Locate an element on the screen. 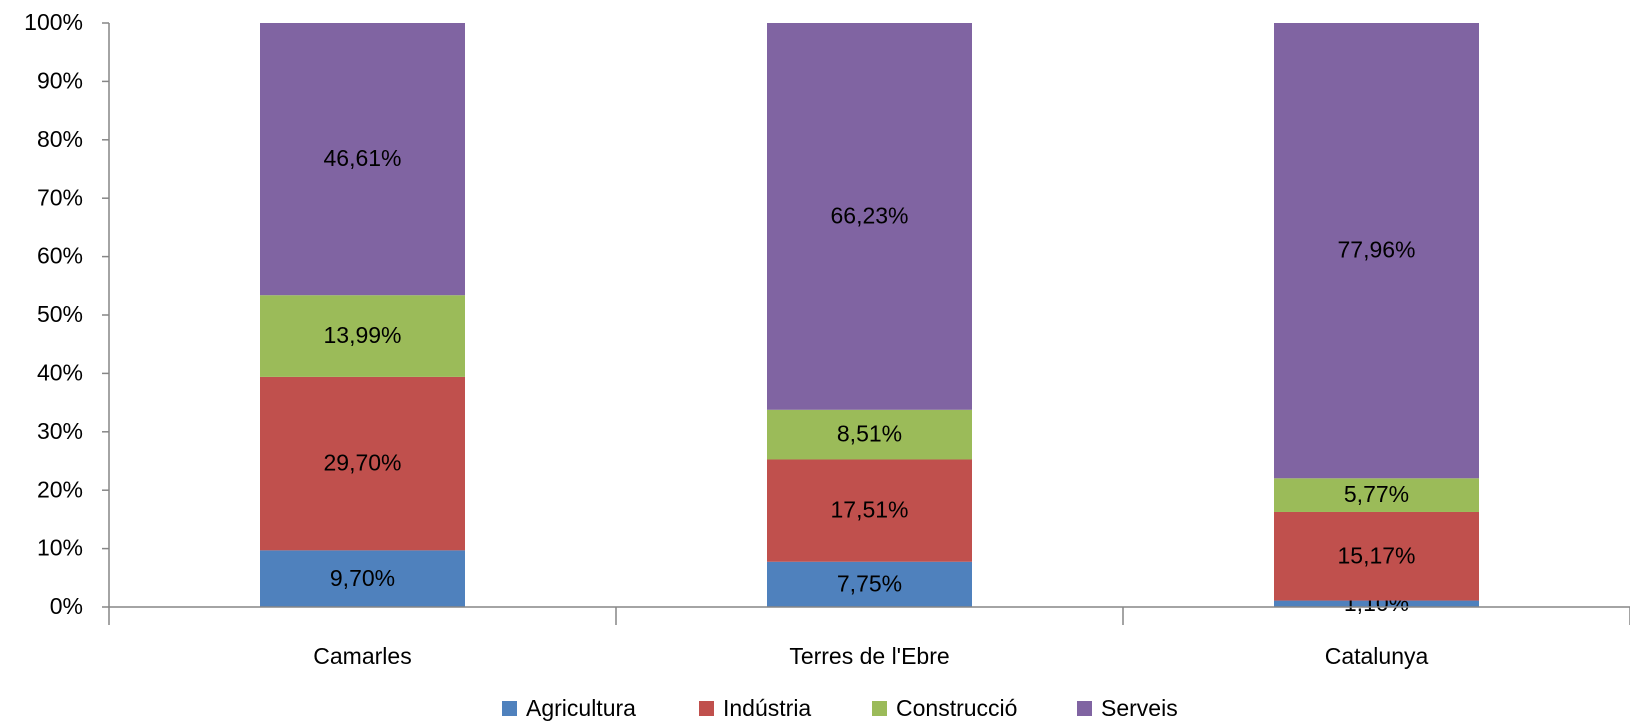  data-label: 46,61% is located at coordinates (362, 158).